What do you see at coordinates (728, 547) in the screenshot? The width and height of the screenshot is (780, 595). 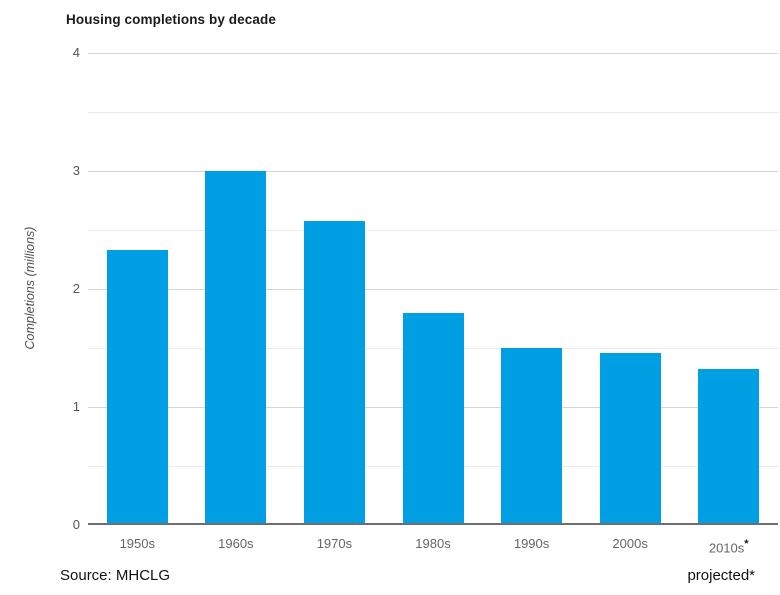 I see `x-tick-label-2010s: 2010s*` at bounding box center [728, 547].